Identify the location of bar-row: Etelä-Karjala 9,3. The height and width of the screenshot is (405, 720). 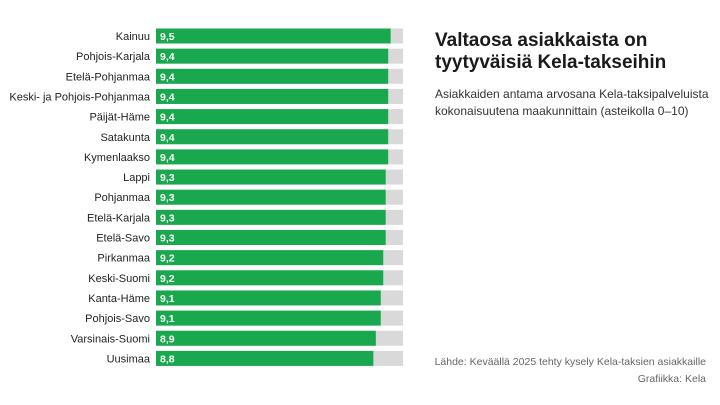
(245, 217).